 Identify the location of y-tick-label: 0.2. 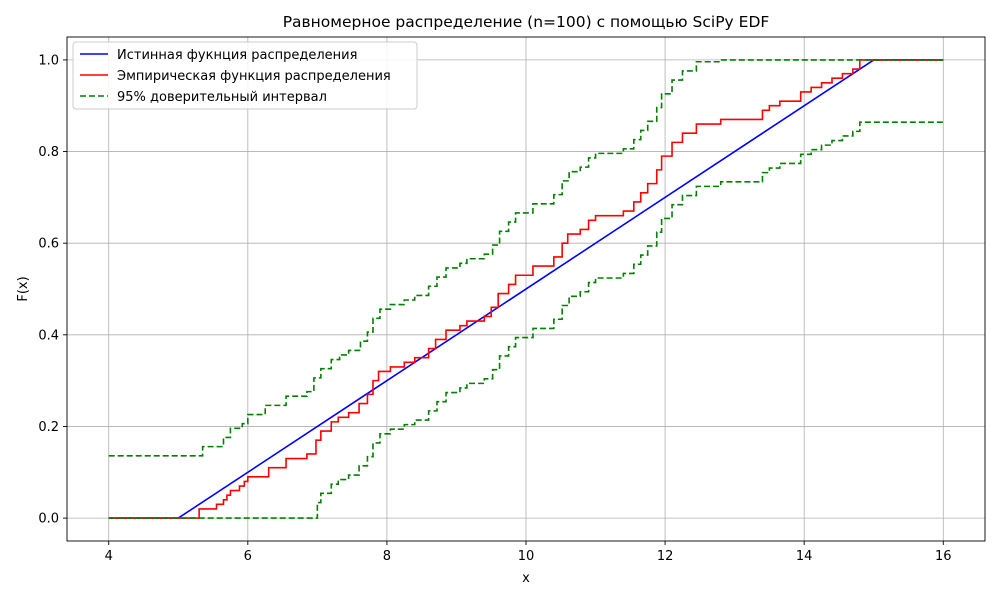
(48, 427).